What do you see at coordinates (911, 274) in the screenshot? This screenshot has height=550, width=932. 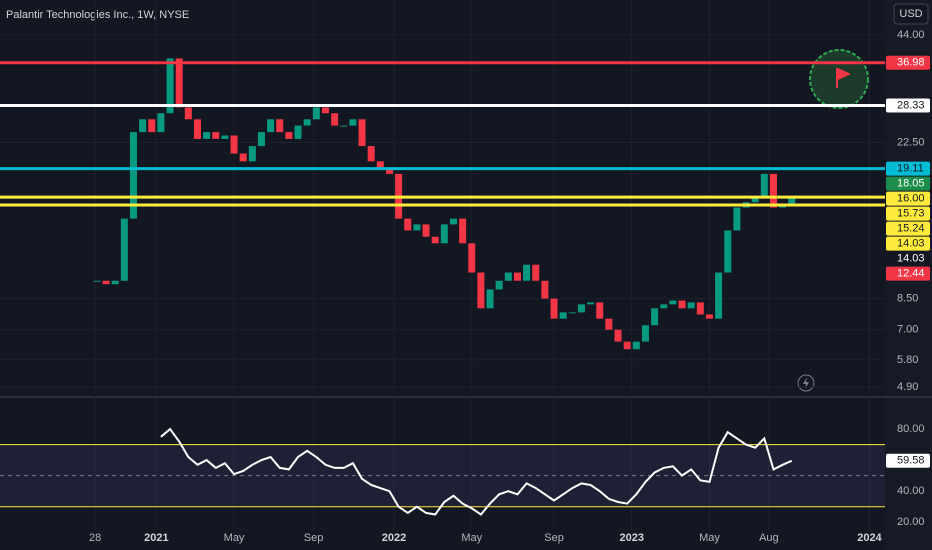 I see `price-label: 12.44` at bounding box center [911, 274].